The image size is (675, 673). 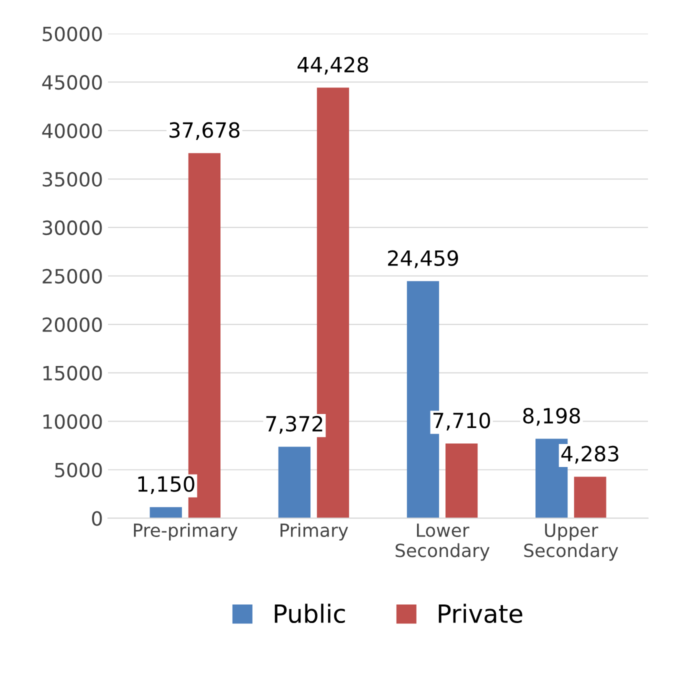 I want to click on data-label: 37,678, so click(x=205, y=131).